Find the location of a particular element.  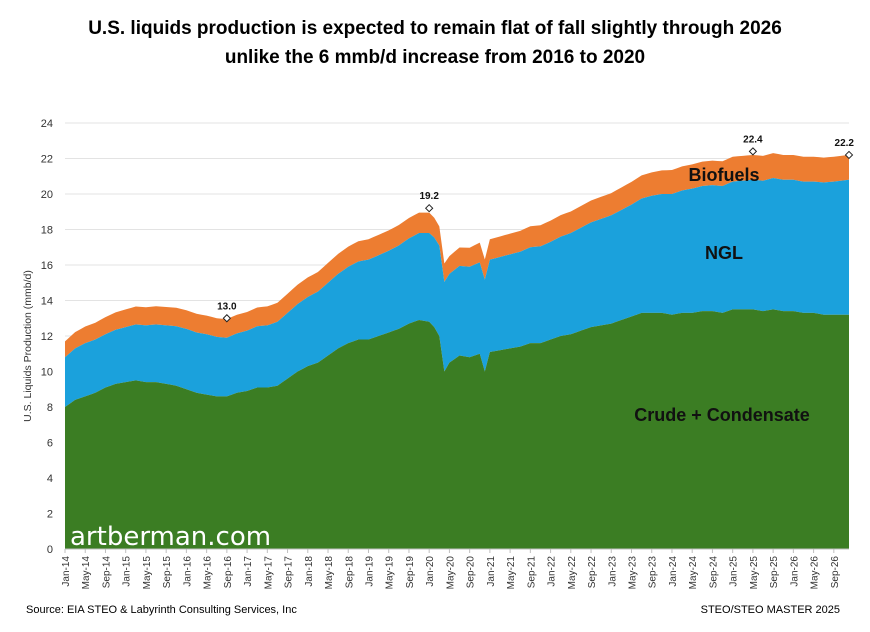

x-tick-label: Jan-16 is located at coordinates (187, 571).